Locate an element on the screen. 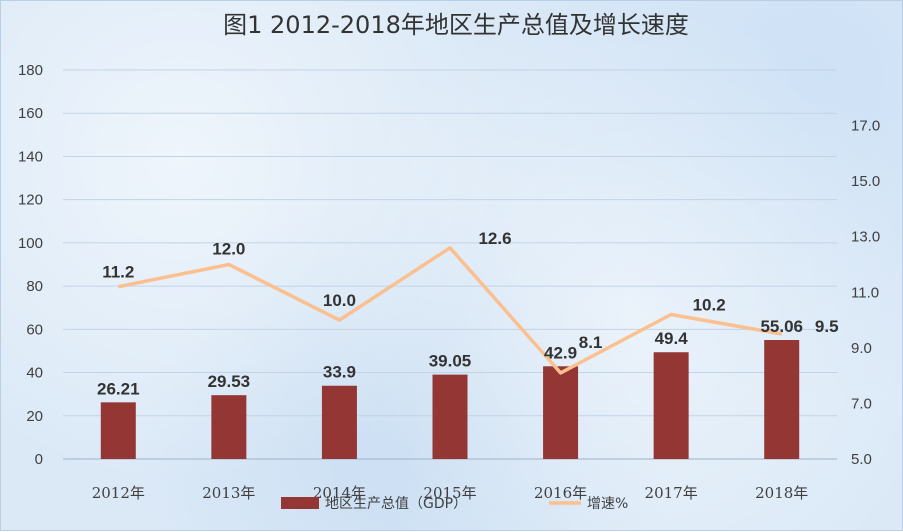 The height and width of the screenshot is (532, 903). left-axis: 0 20 40 60 80 100 120 140 160 180 is located at coordinates (30, 265).